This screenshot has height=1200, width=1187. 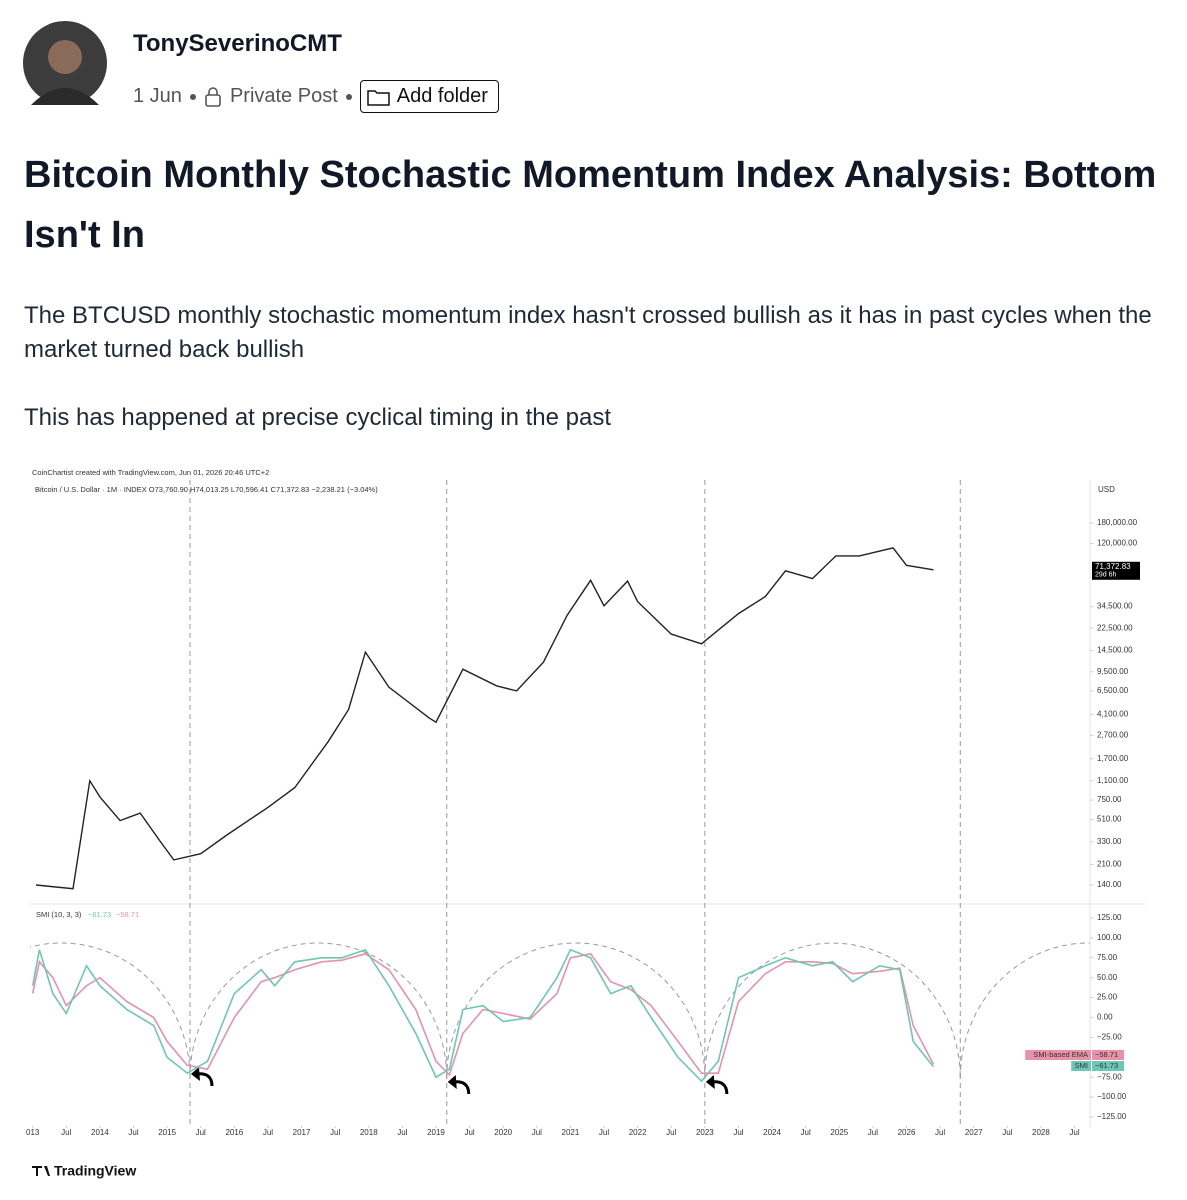 What do you see at coordinates (127, 914) in the screenshot?
I see `smi-legend-value: −58.71` at bounding box center [127, 914].